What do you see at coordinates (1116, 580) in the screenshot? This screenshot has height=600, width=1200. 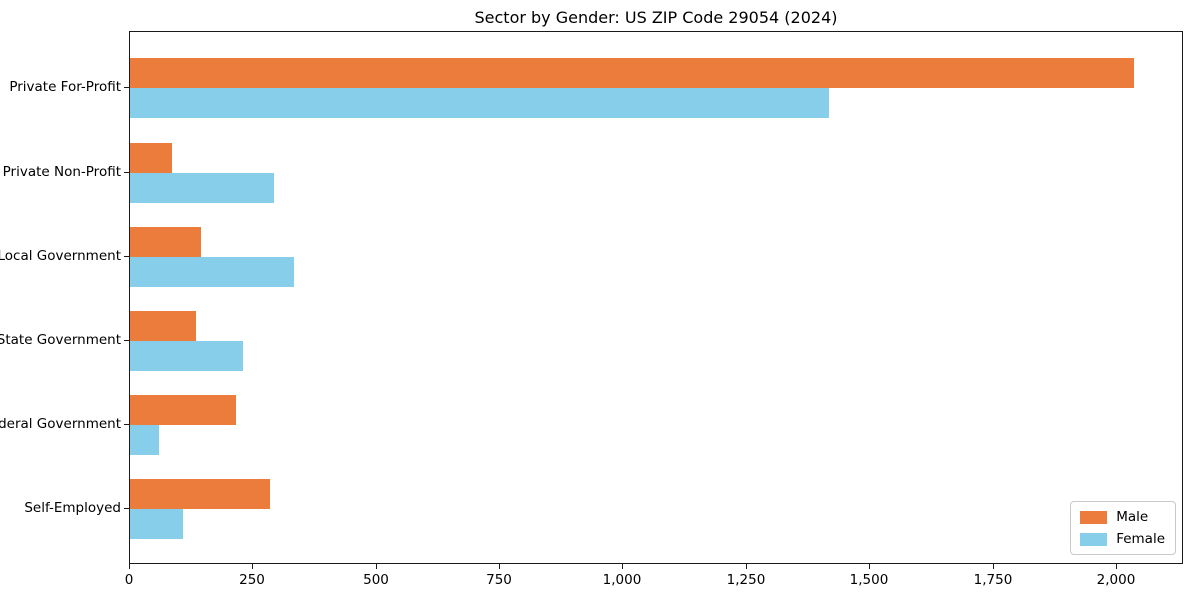 I see `x-tick-label-2-000: 2,000` at bounding box center [1116, 580].